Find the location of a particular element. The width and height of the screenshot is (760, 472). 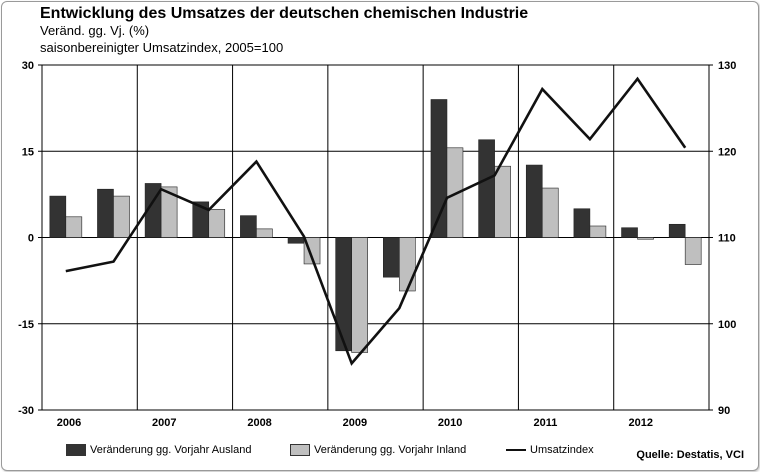

legend-item-ausland: Veränderung gg. Vorjahr Ausland is located at coordinates (158, 450).